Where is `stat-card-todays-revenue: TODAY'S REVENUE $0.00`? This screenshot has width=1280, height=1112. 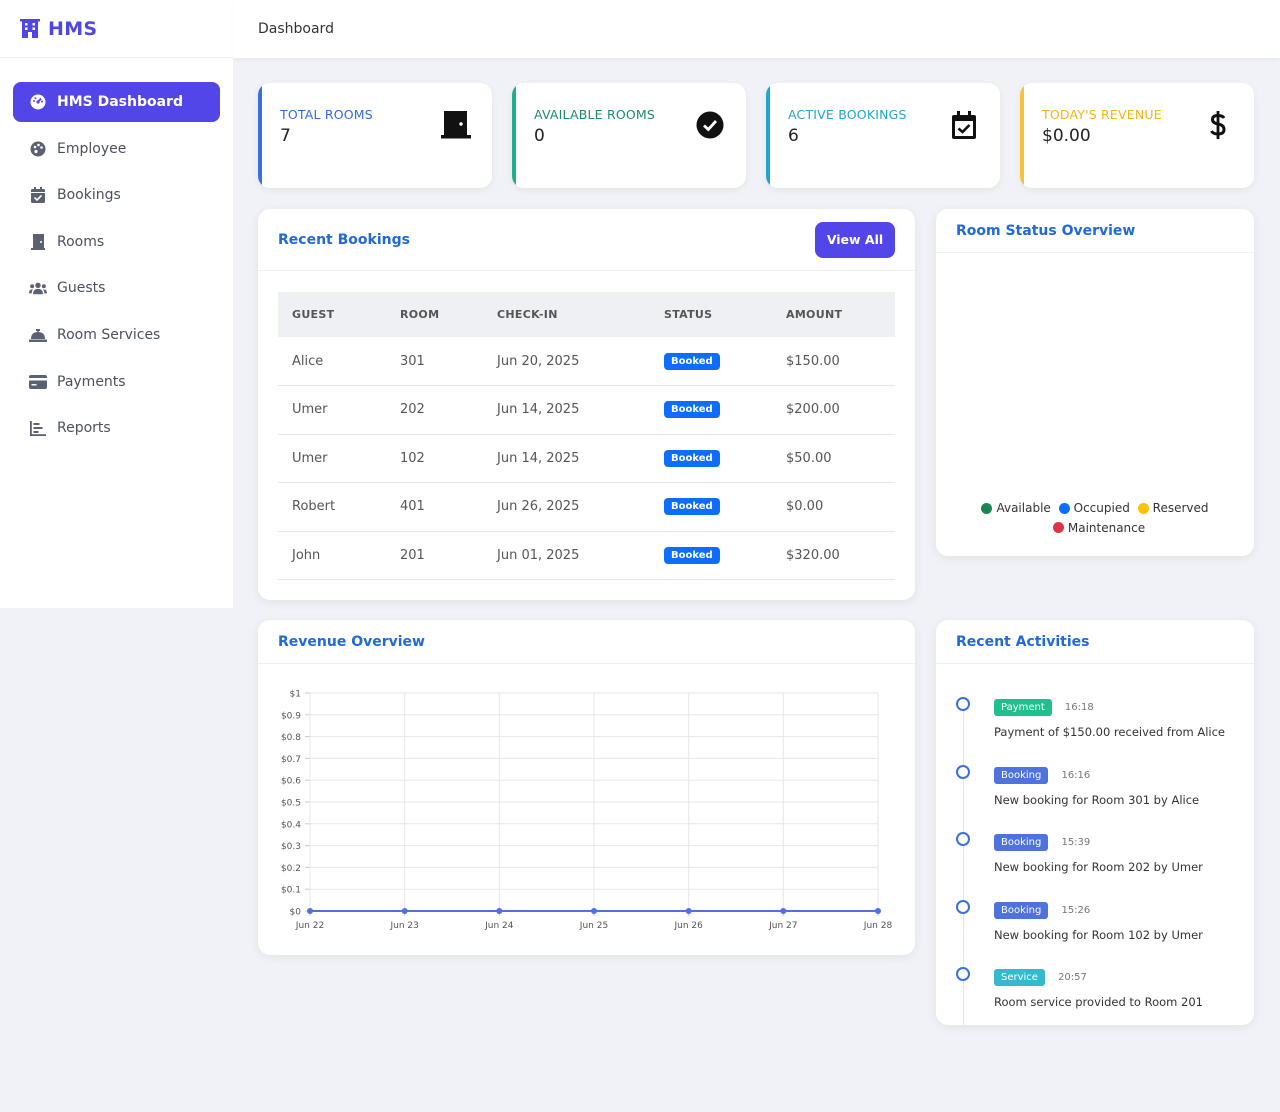 stat-card-todays-revenue: TODAY'S REVENUE $0.00 is located at coordinates (1137, 135).